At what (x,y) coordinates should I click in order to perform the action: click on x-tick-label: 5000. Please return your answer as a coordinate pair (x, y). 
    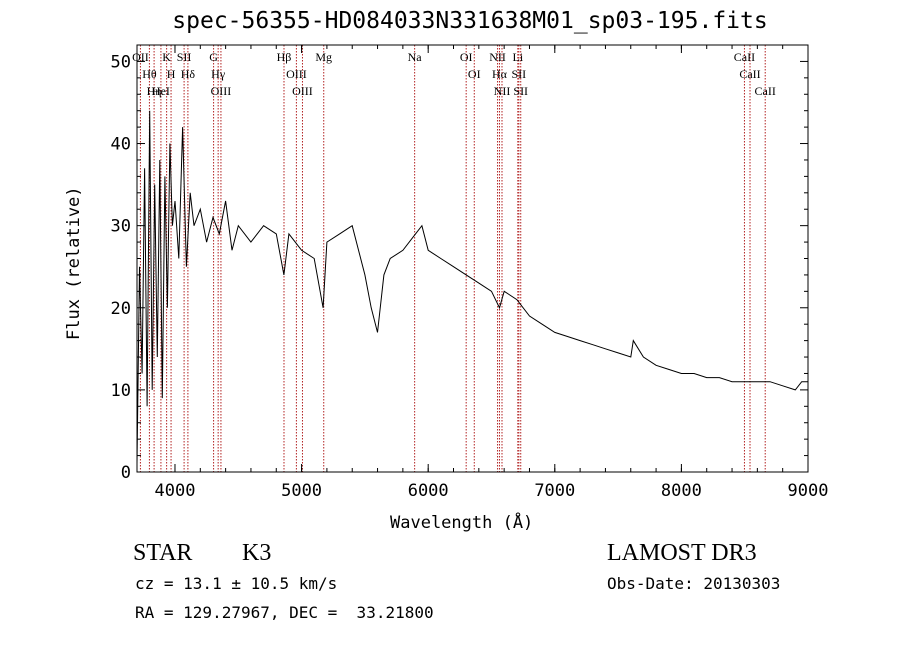
    Looking at the image, I should click on (301, 491).